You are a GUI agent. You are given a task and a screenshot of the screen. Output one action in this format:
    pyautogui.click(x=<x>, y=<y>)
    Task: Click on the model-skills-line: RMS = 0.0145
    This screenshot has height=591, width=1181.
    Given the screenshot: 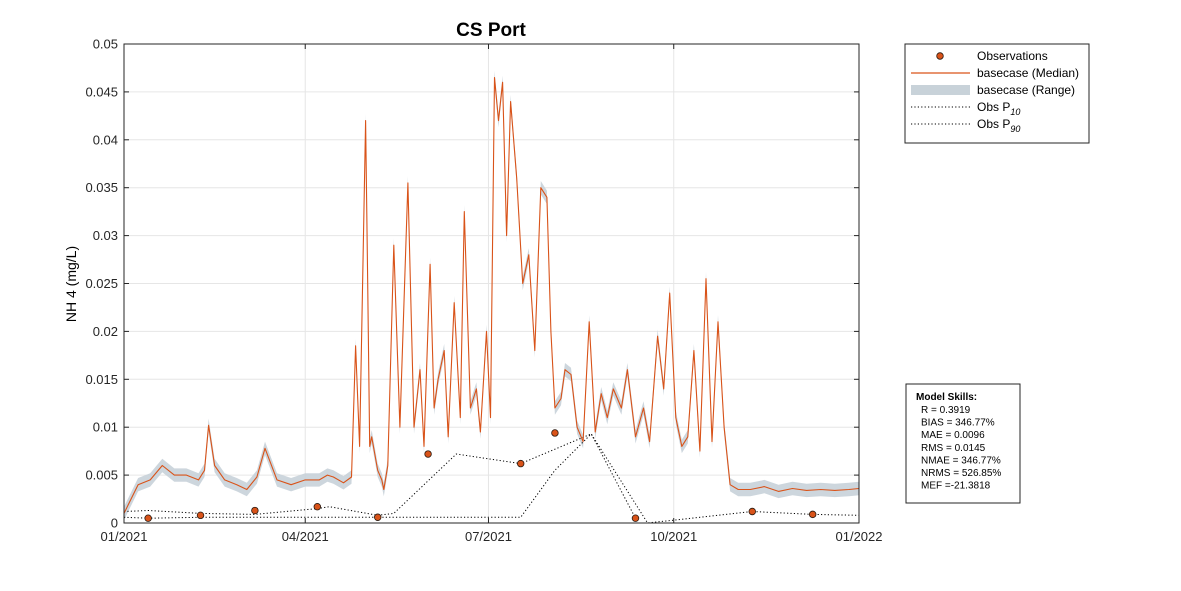 What is the action you would take?
    pyautogui.click(x=953, y=448)
    